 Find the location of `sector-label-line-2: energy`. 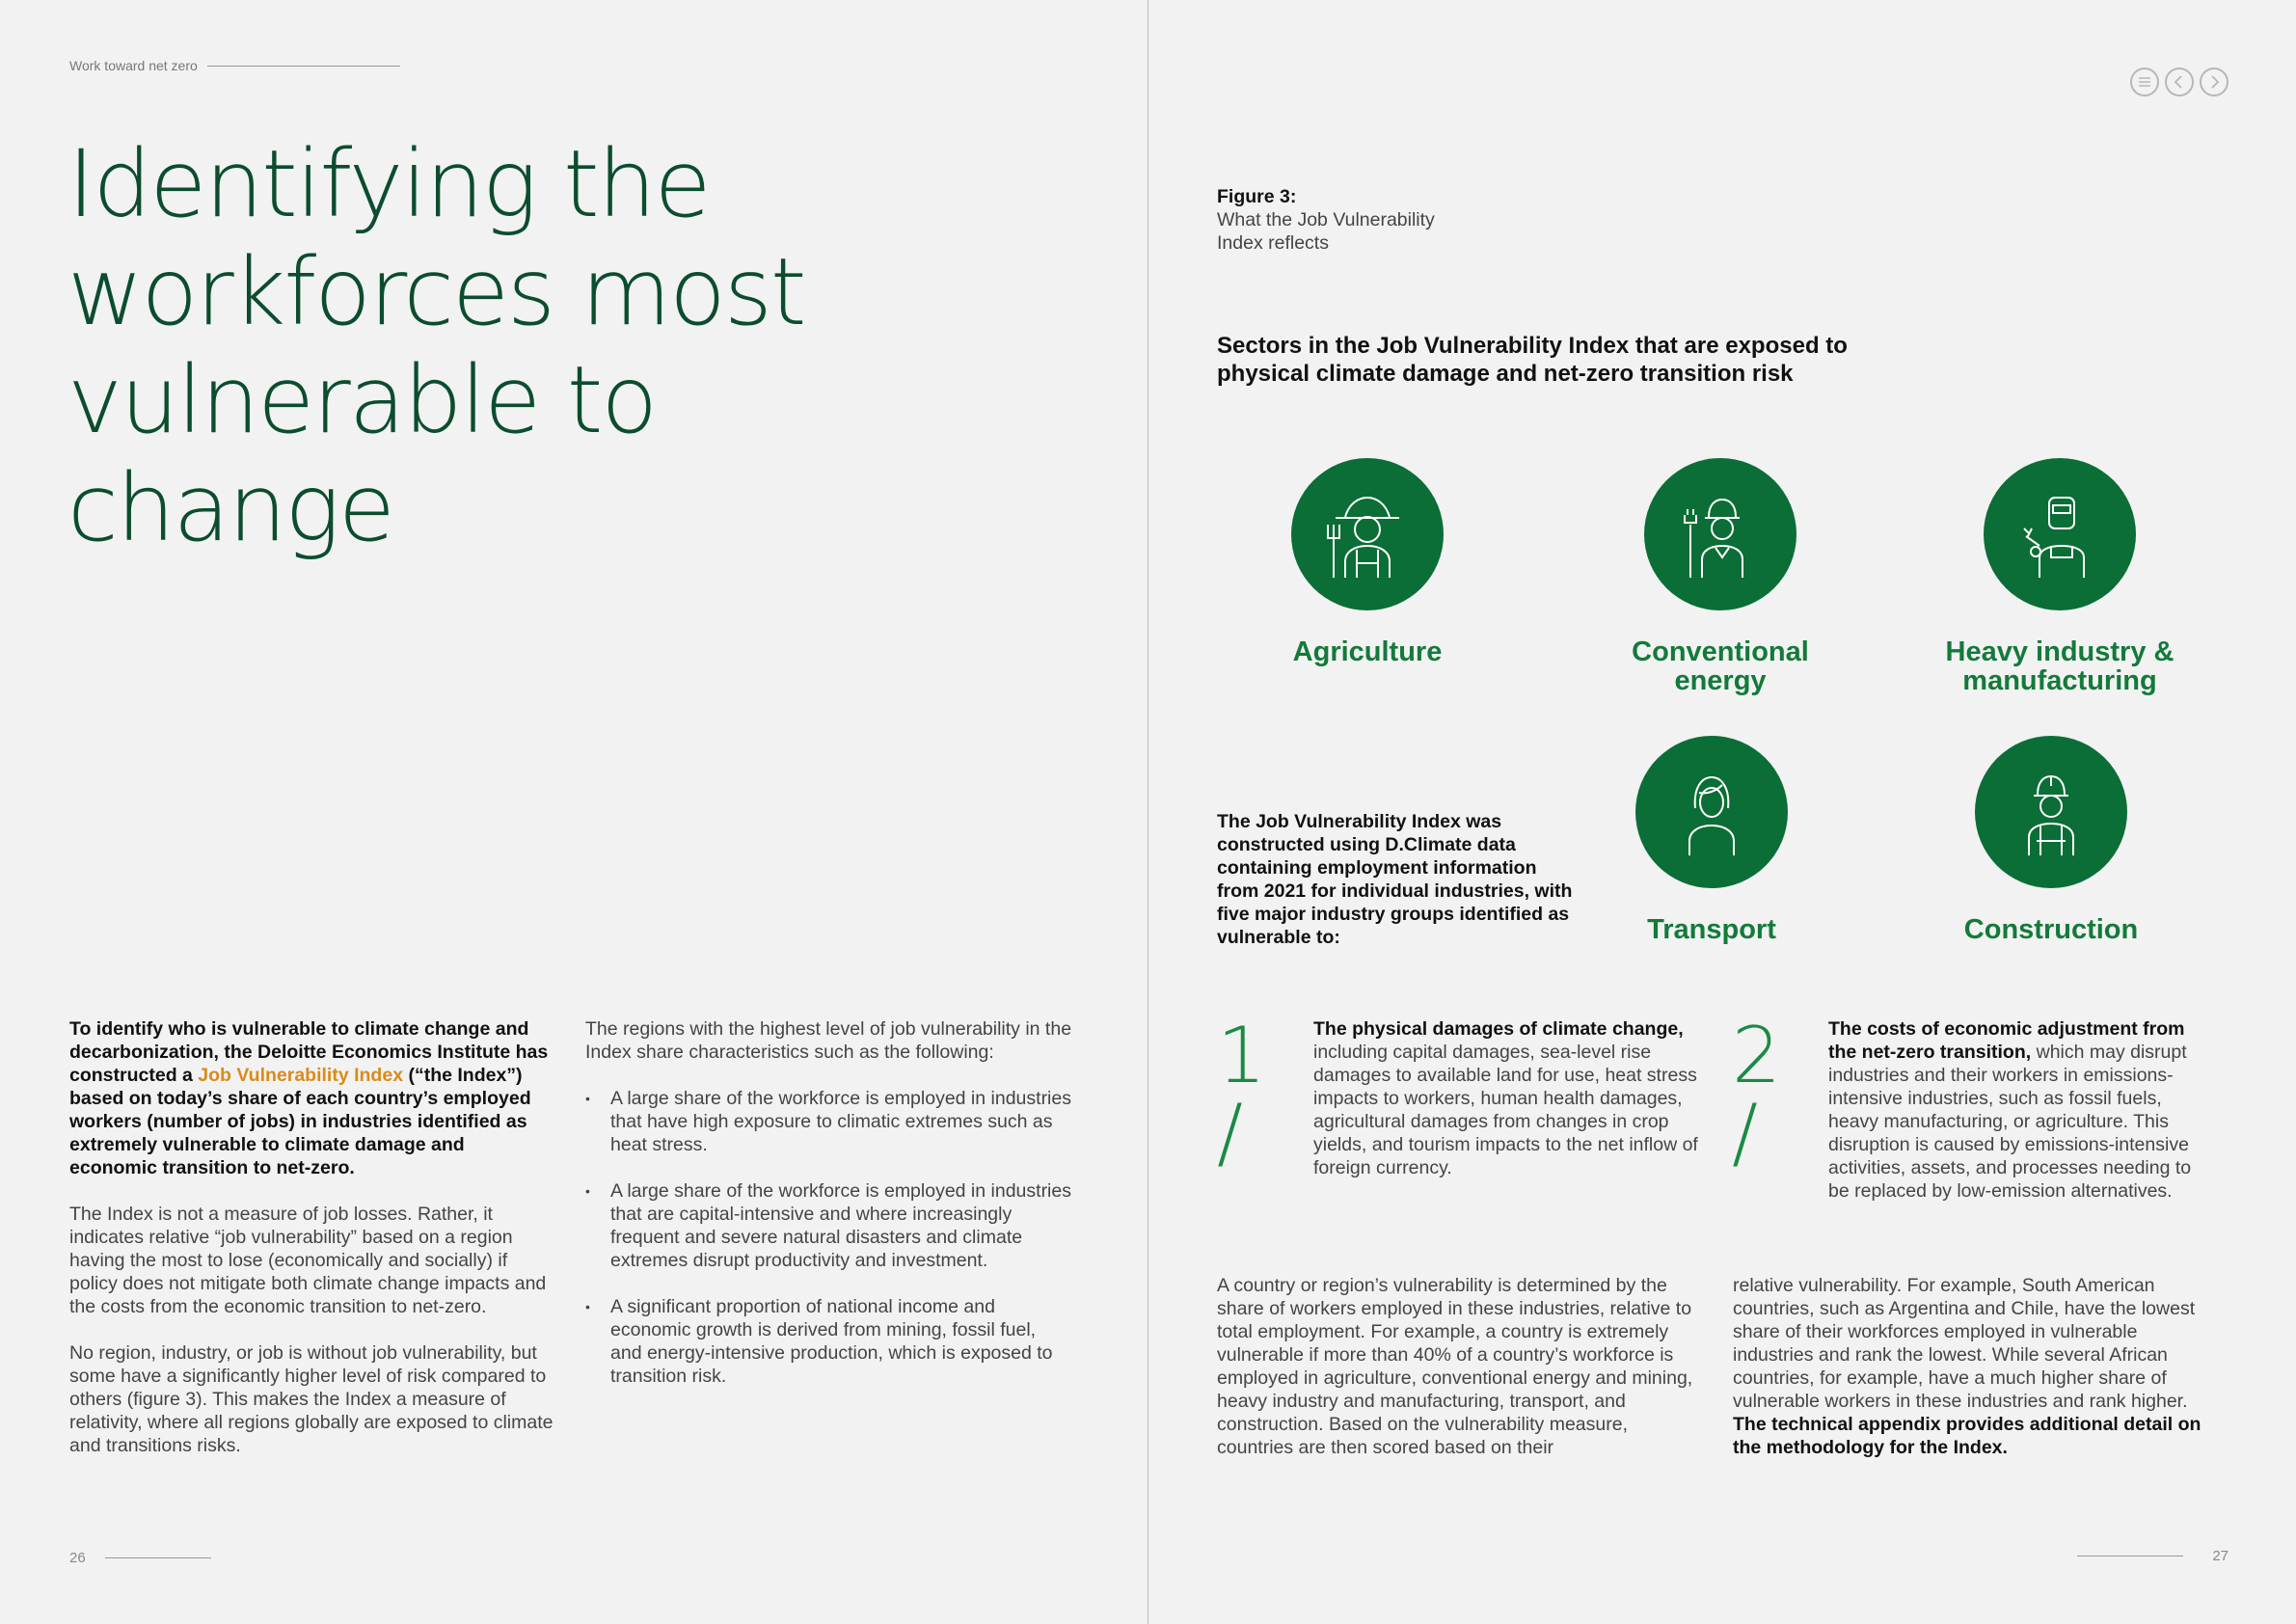

sector-label-line-2: energy is located at coordinates (1720, 680).